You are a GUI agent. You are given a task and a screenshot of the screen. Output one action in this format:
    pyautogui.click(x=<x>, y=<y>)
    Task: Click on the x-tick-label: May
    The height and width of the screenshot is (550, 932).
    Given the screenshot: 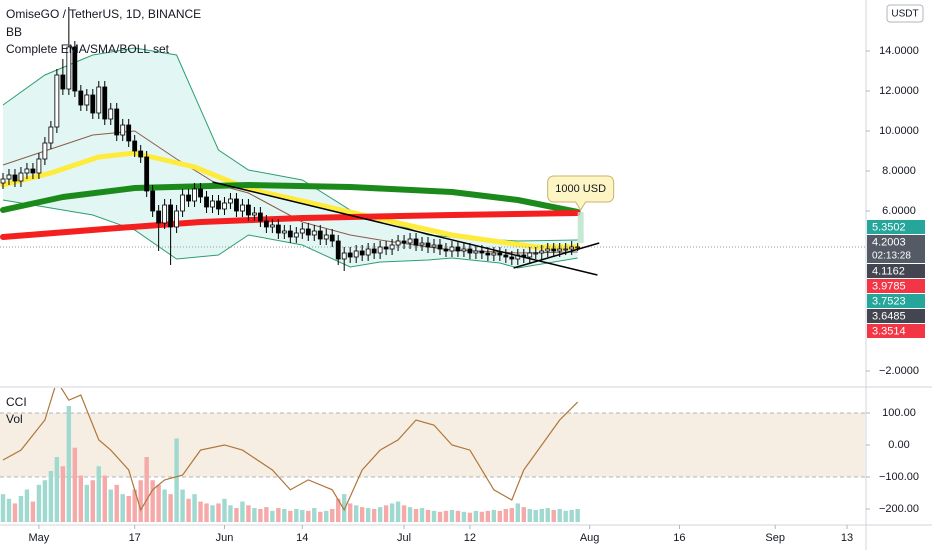 What is the action you would take?
    pyautogui.click(x=39, y=538)
    